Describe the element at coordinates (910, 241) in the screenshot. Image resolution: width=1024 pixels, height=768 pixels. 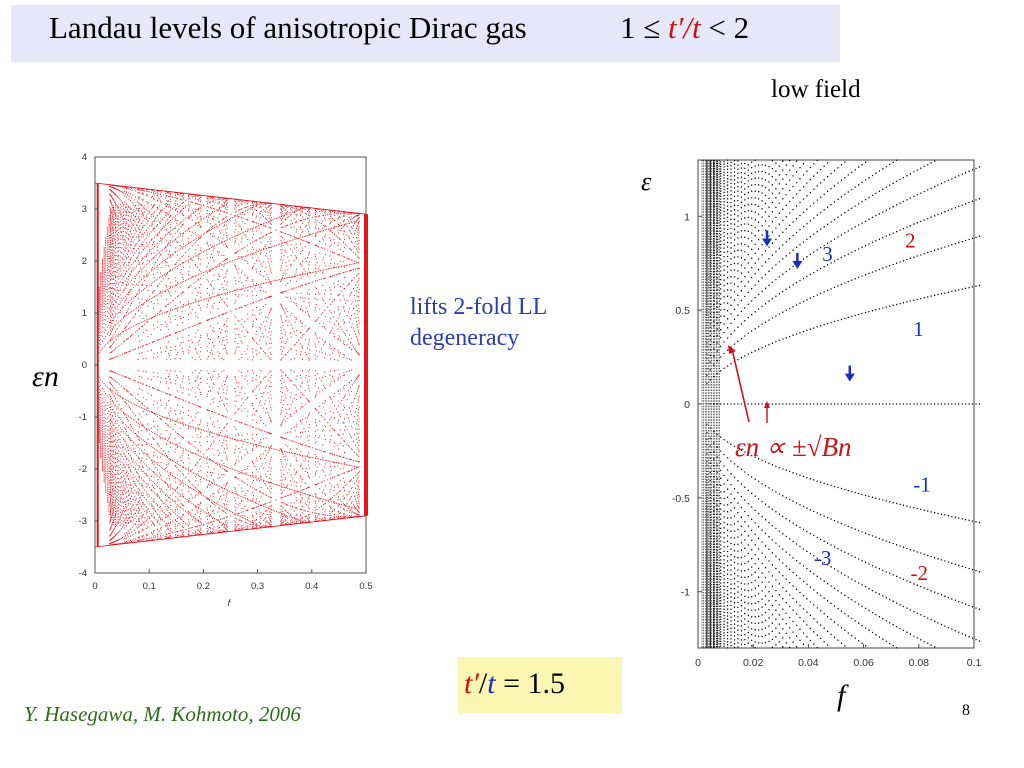
I see `landau-level-label: 2` at that location.